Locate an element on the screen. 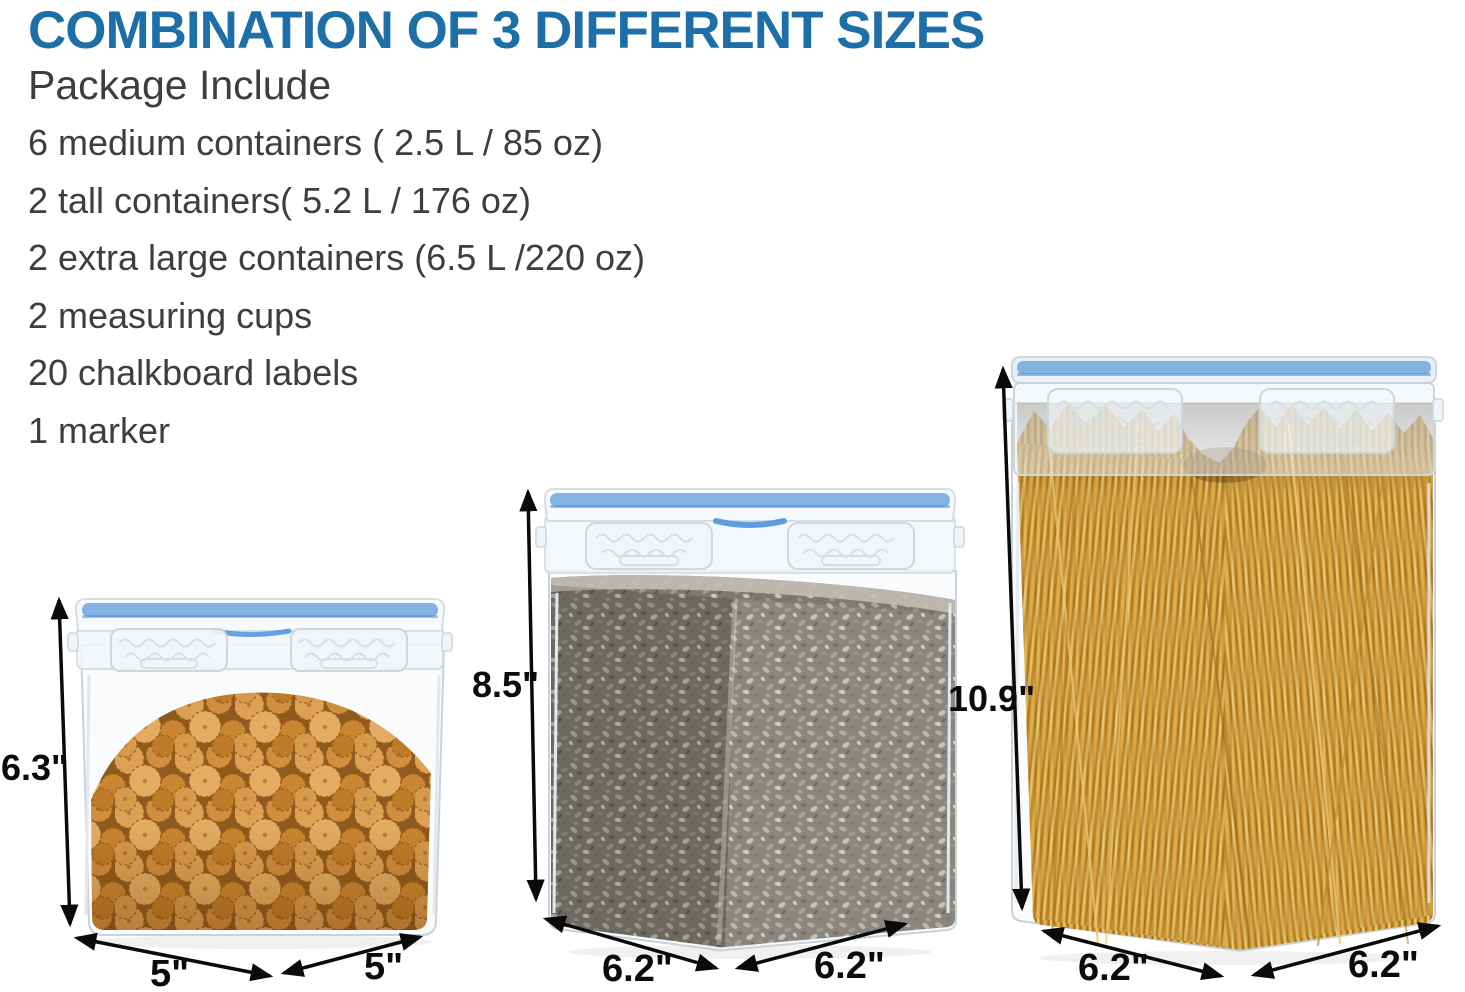 Image resolution: width=1465 pixels, height=992 pixels. base-label-tall-left: 6.2" is located at coordinates (637, 969).